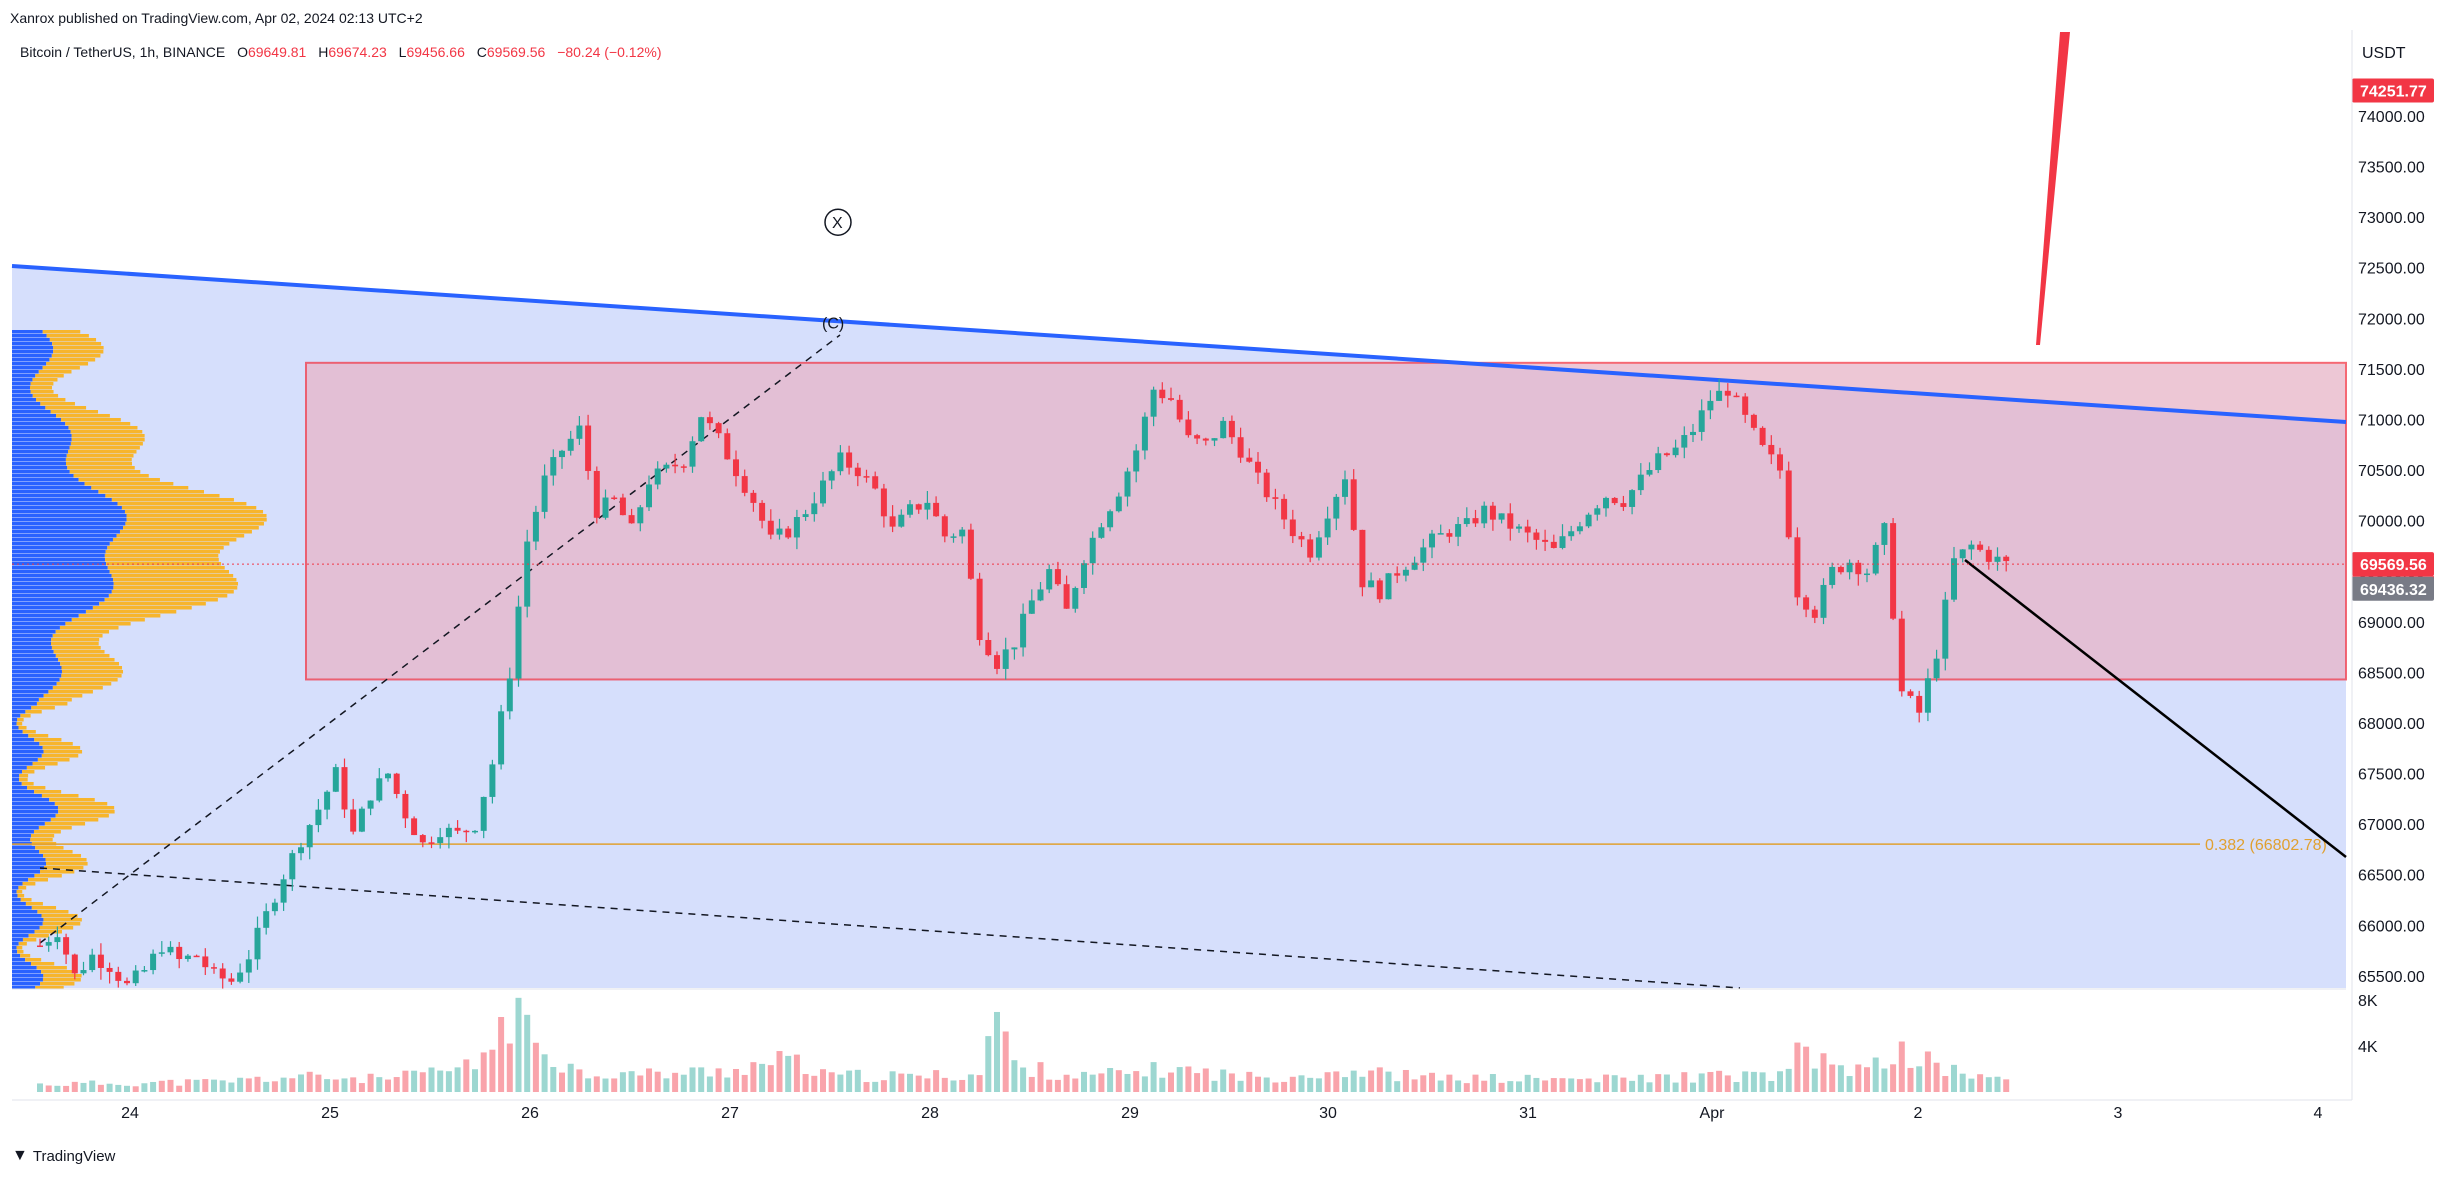  What do you see at coordinates (516, 52) in the screenshot?
I see `legend-close: 69569.56` at bounding box center [516, 52].